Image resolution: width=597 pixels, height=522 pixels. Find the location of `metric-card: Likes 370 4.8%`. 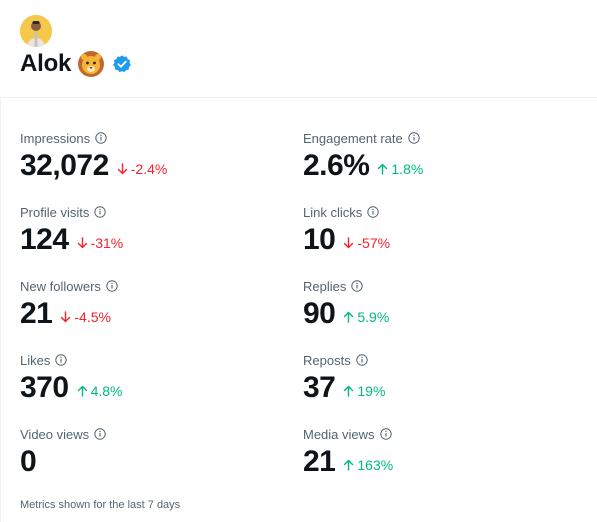

metric-card: Likes 370 4.8% is located at coordinates (155, 378).